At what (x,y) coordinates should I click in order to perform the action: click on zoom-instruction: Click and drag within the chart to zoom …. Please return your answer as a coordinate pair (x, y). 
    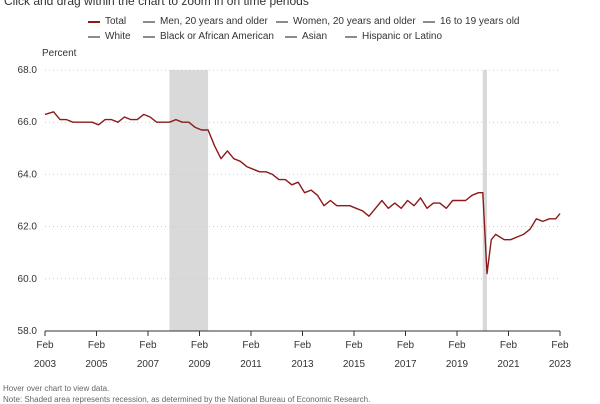
    Looking at the image, I should click on (156, 4).